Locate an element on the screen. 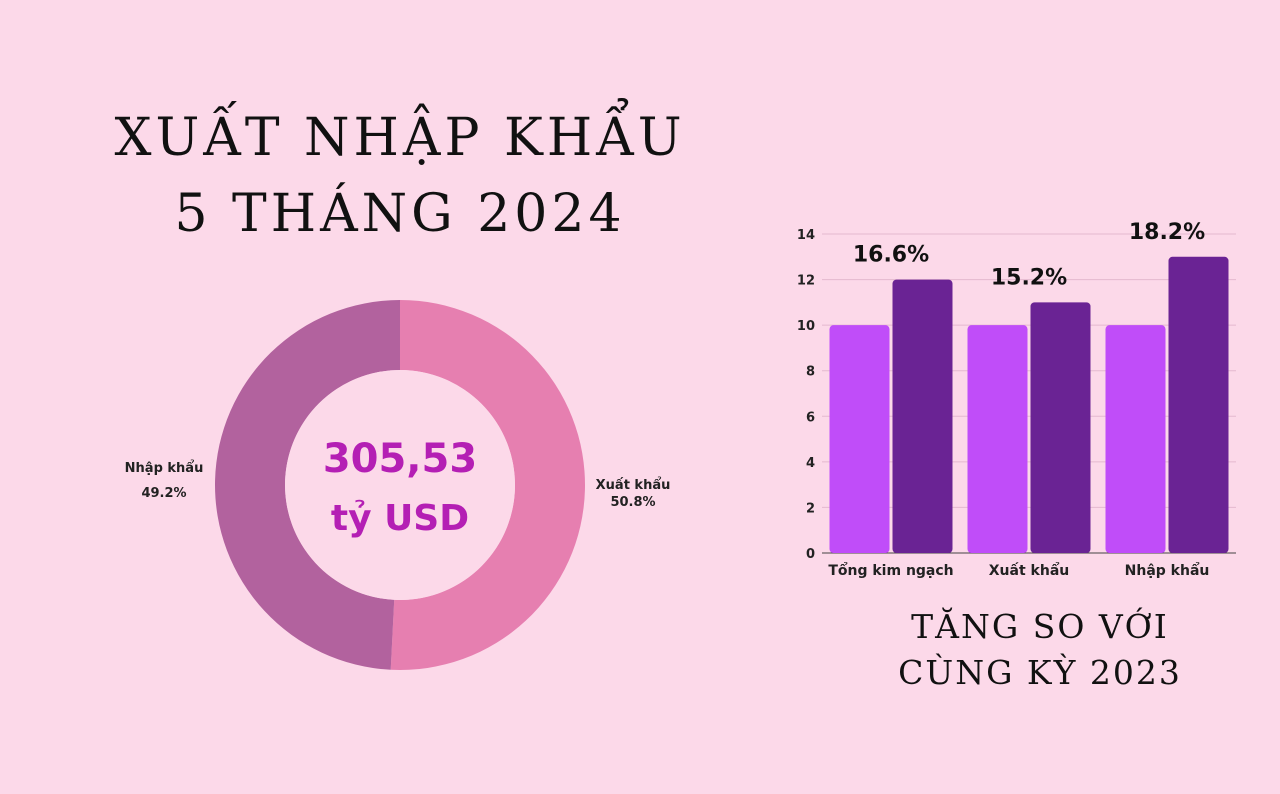  bar-data-label: 16.6% is located at coordinates (891, 255).